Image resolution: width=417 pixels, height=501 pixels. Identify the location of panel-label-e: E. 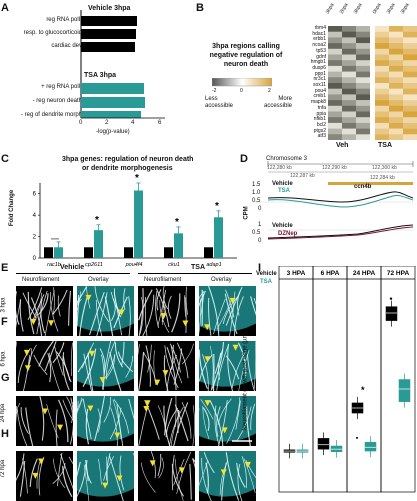
(4, 268).